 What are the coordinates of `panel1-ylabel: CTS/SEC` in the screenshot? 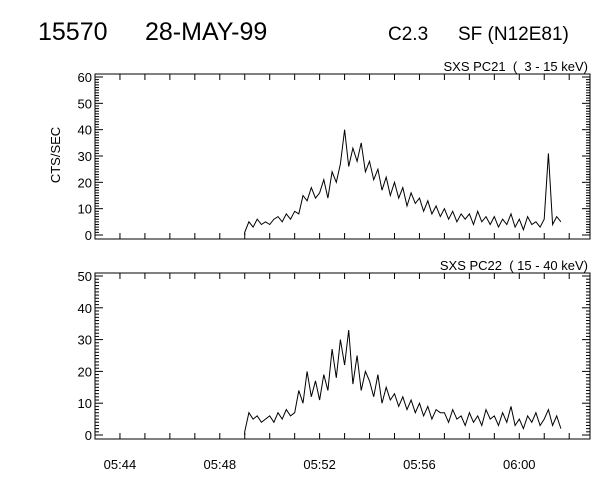 It's located at (55, 155).